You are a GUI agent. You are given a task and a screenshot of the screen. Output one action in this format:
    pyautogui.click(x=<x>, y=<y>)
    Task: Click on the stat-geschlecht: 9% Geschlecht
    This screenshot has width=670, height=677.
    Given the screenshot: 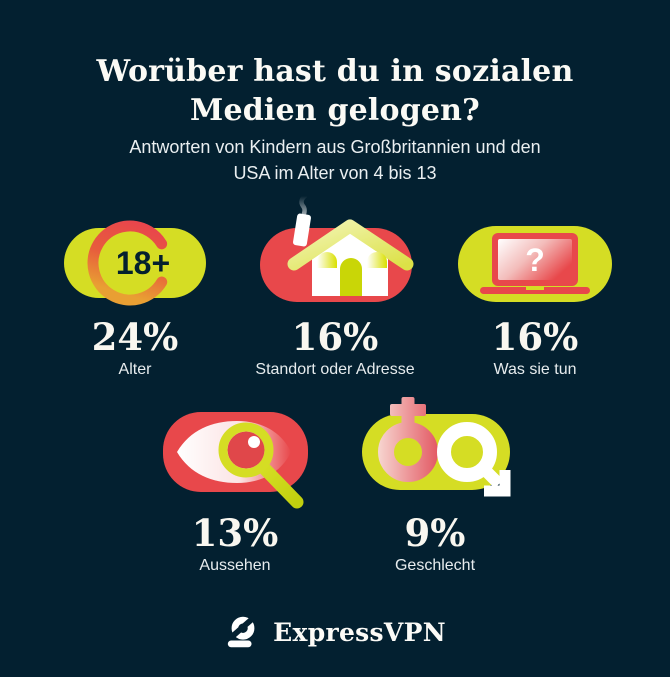 What is the action you would take?
    pyautogui.click(x=435, y=479)
    